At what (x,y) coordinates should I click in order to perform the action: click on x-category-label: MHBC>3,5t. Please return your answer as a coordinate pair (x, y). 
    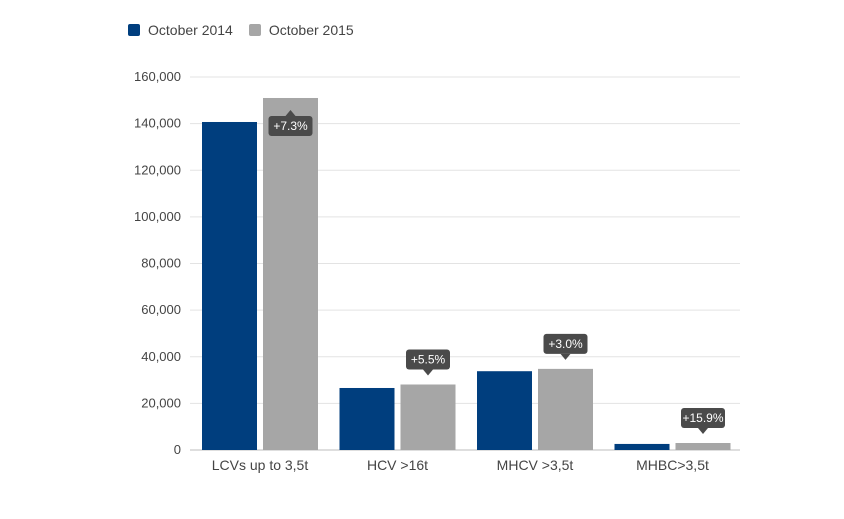
    Looking at the image, I should click on (672, 465).